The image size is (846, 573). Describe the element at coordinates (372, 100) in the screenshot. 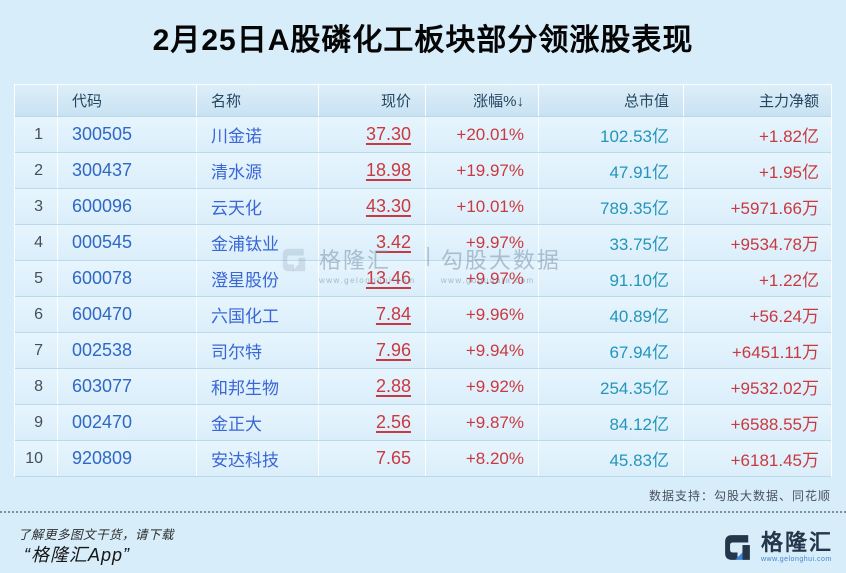

I see `header-cell-price: 现价` at that location.